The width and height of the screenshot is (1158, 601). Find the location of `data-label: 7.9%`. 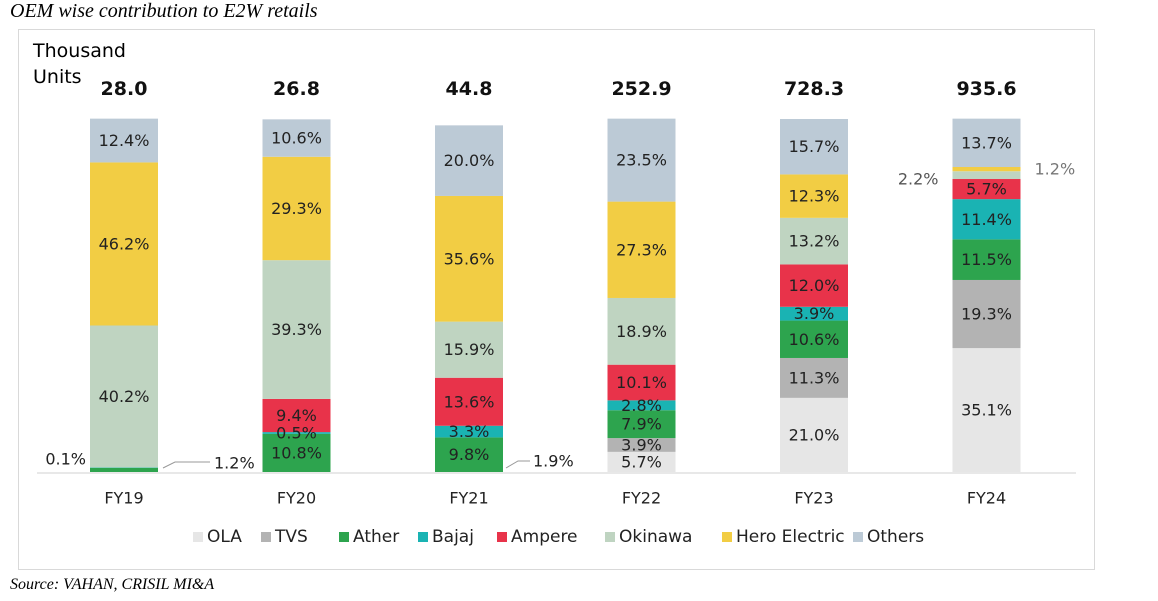

data-label: 7.9% is located at coordinates (641, 424).